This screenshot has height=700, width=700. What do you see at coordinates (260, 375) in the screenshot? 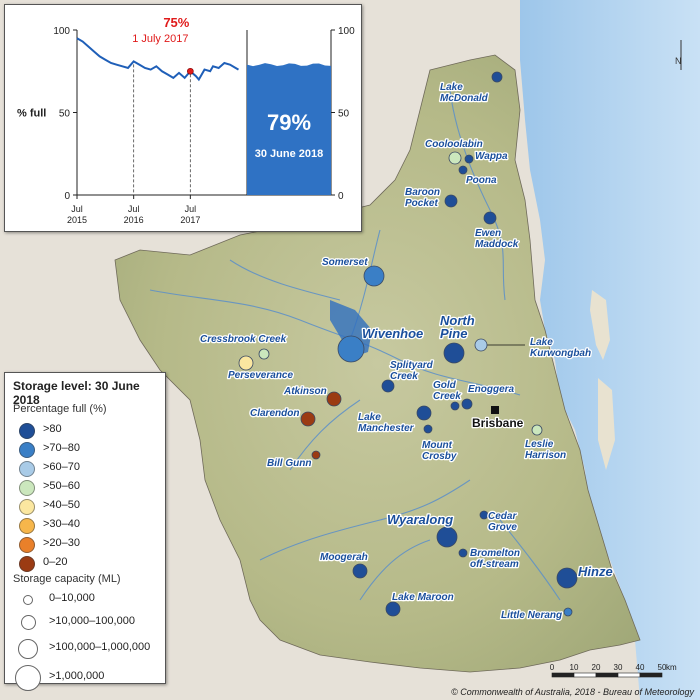
I see `storage-label-perseverance: Perseverance` at bounding box center [260, 375].